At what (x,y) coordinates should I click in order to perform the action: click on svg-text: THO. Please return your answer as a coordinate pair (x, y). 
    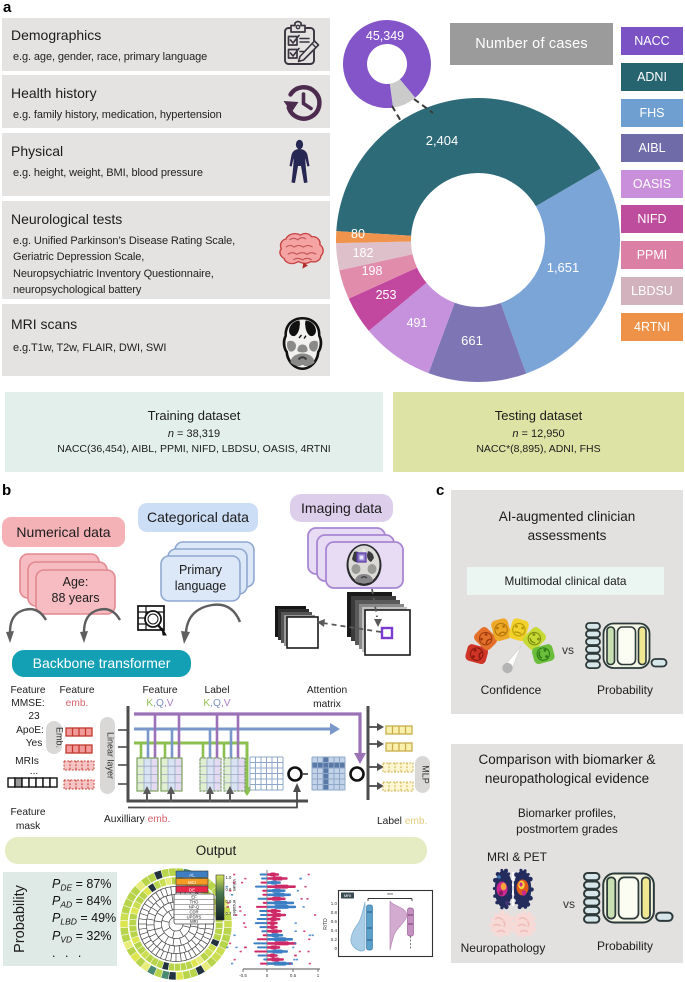
    Looking at the image, I should click on (195, 902).